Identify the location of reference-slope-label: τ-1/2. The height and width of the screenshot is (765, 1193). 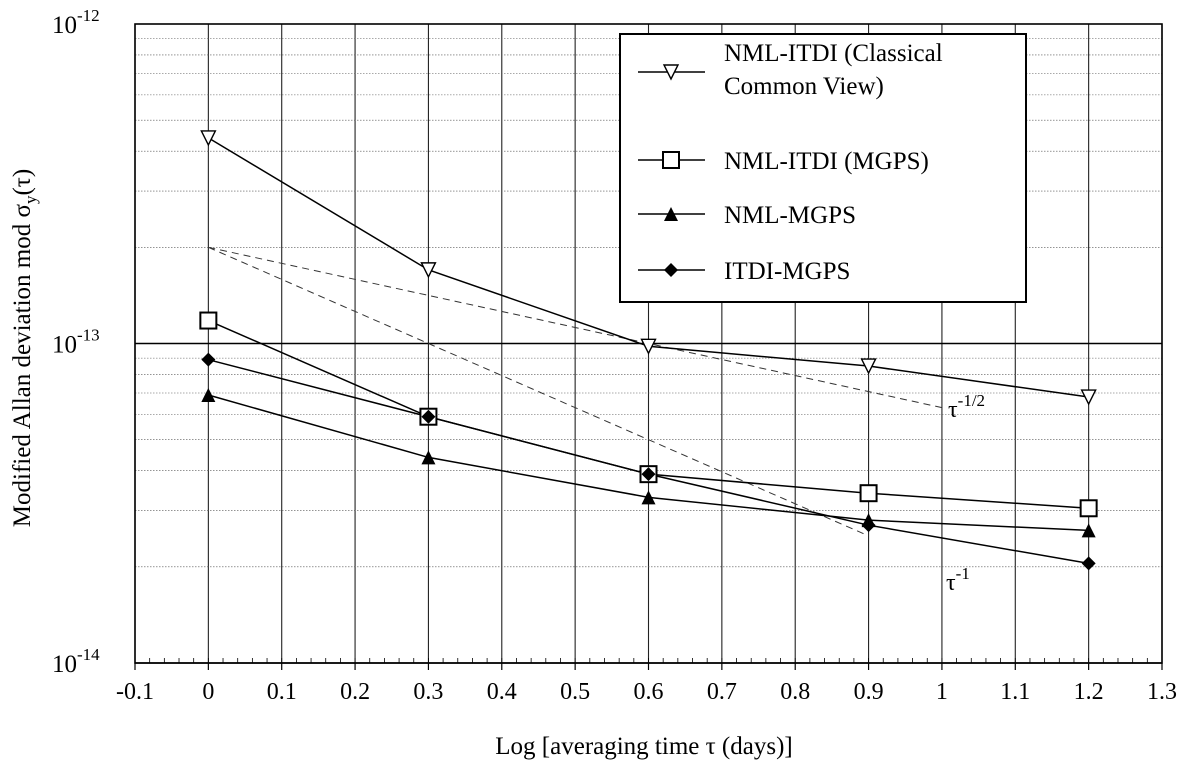
(966, 407).